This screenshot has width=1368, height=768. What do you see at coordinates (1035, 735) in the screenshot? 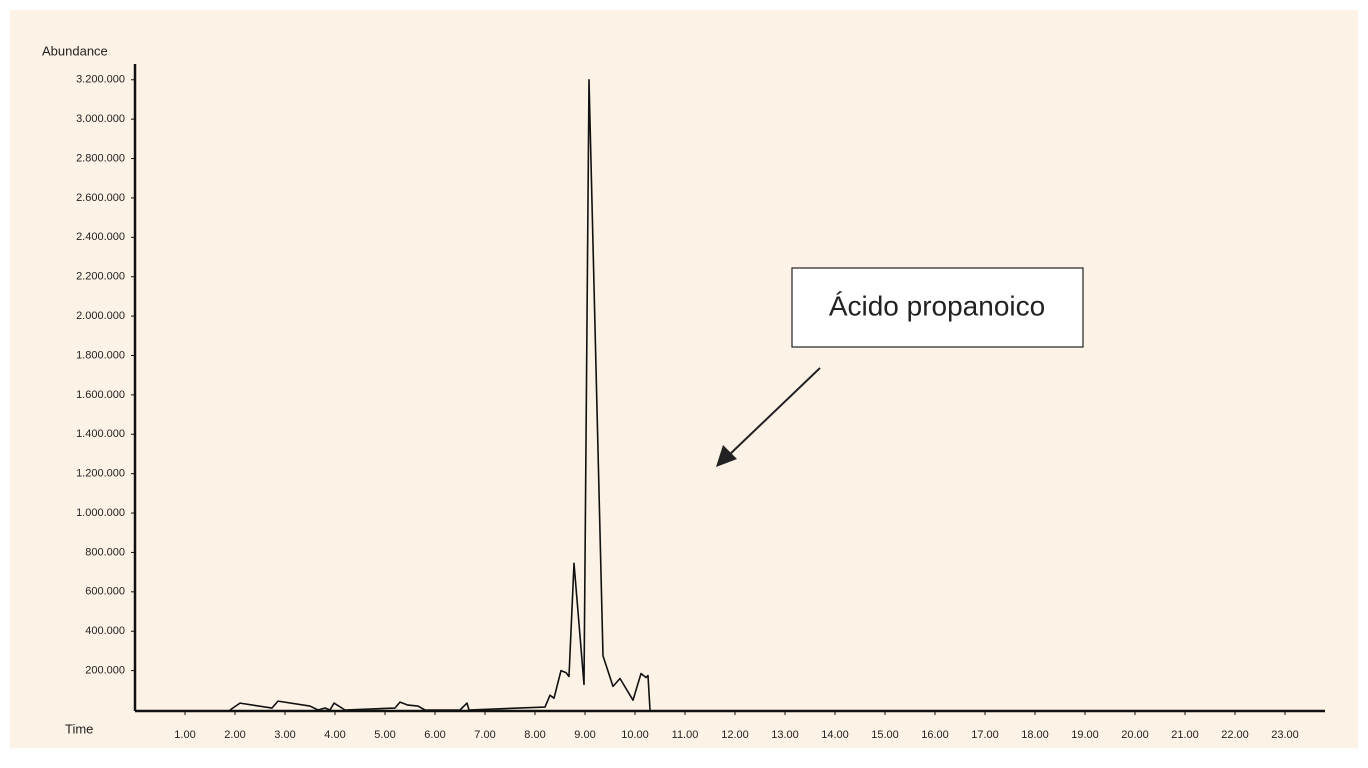
I see `x-tick-label: 18.00` at bounding box center [1035, 735].